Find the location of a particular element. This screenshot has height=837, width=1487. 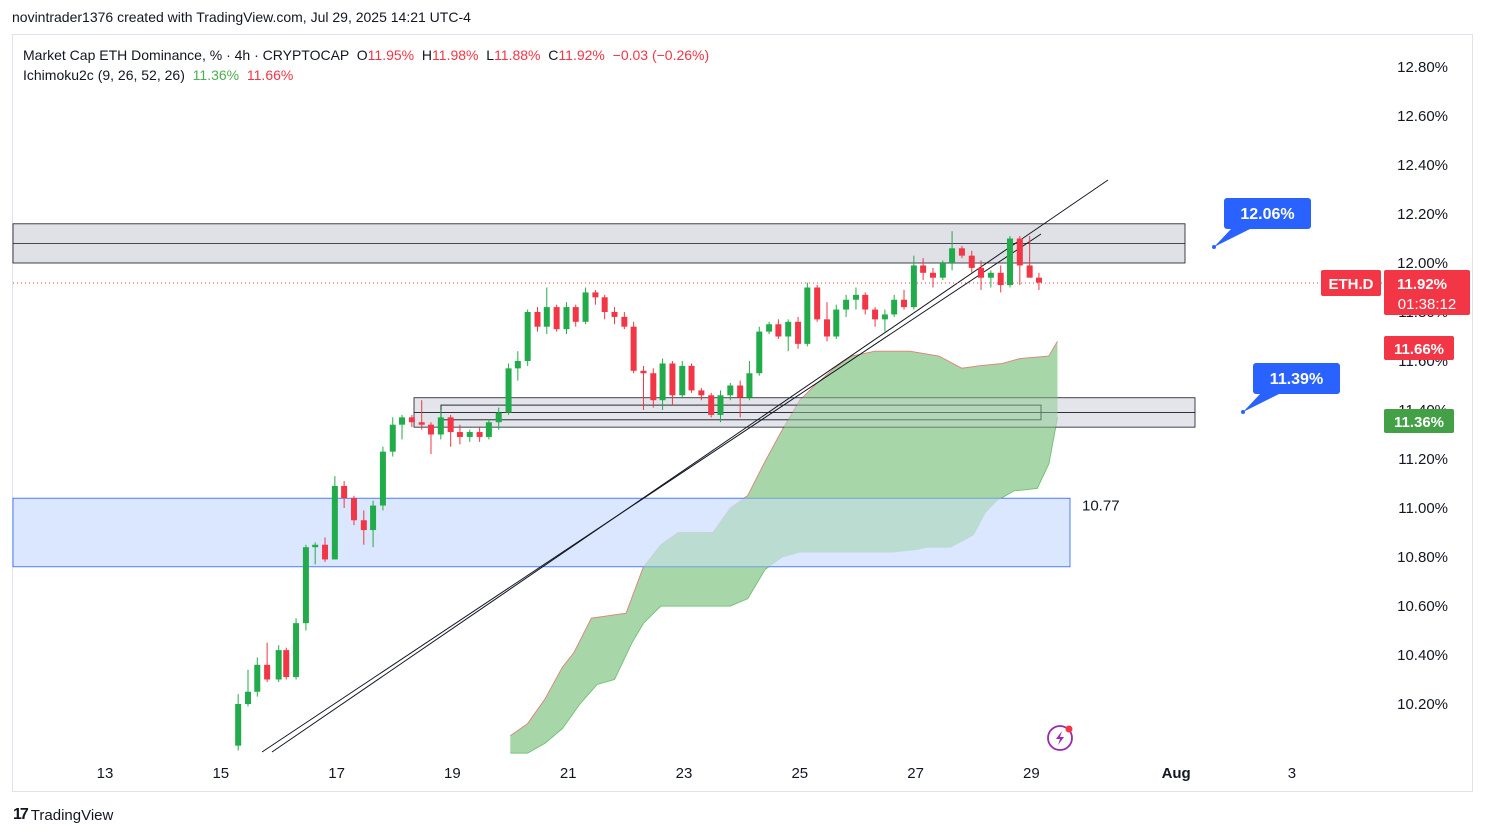

price-tags: ETH.D 11.92% 01:38:12 11.66% 11.36% is located at coordinates (1395, 351).